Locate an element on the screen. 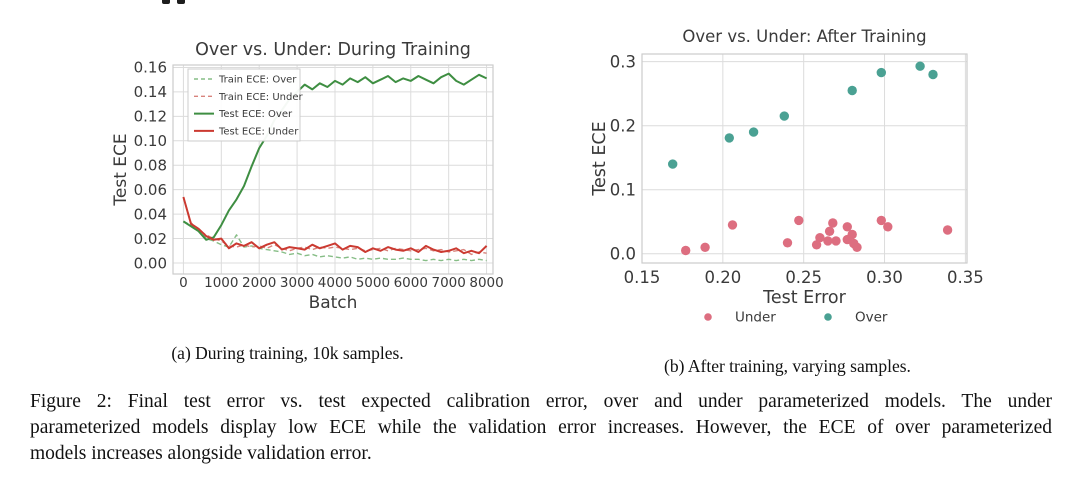 The height and width of the screenshot is (497, 1080). x-axis-label: Test Error is located at coordinates (804, 298).